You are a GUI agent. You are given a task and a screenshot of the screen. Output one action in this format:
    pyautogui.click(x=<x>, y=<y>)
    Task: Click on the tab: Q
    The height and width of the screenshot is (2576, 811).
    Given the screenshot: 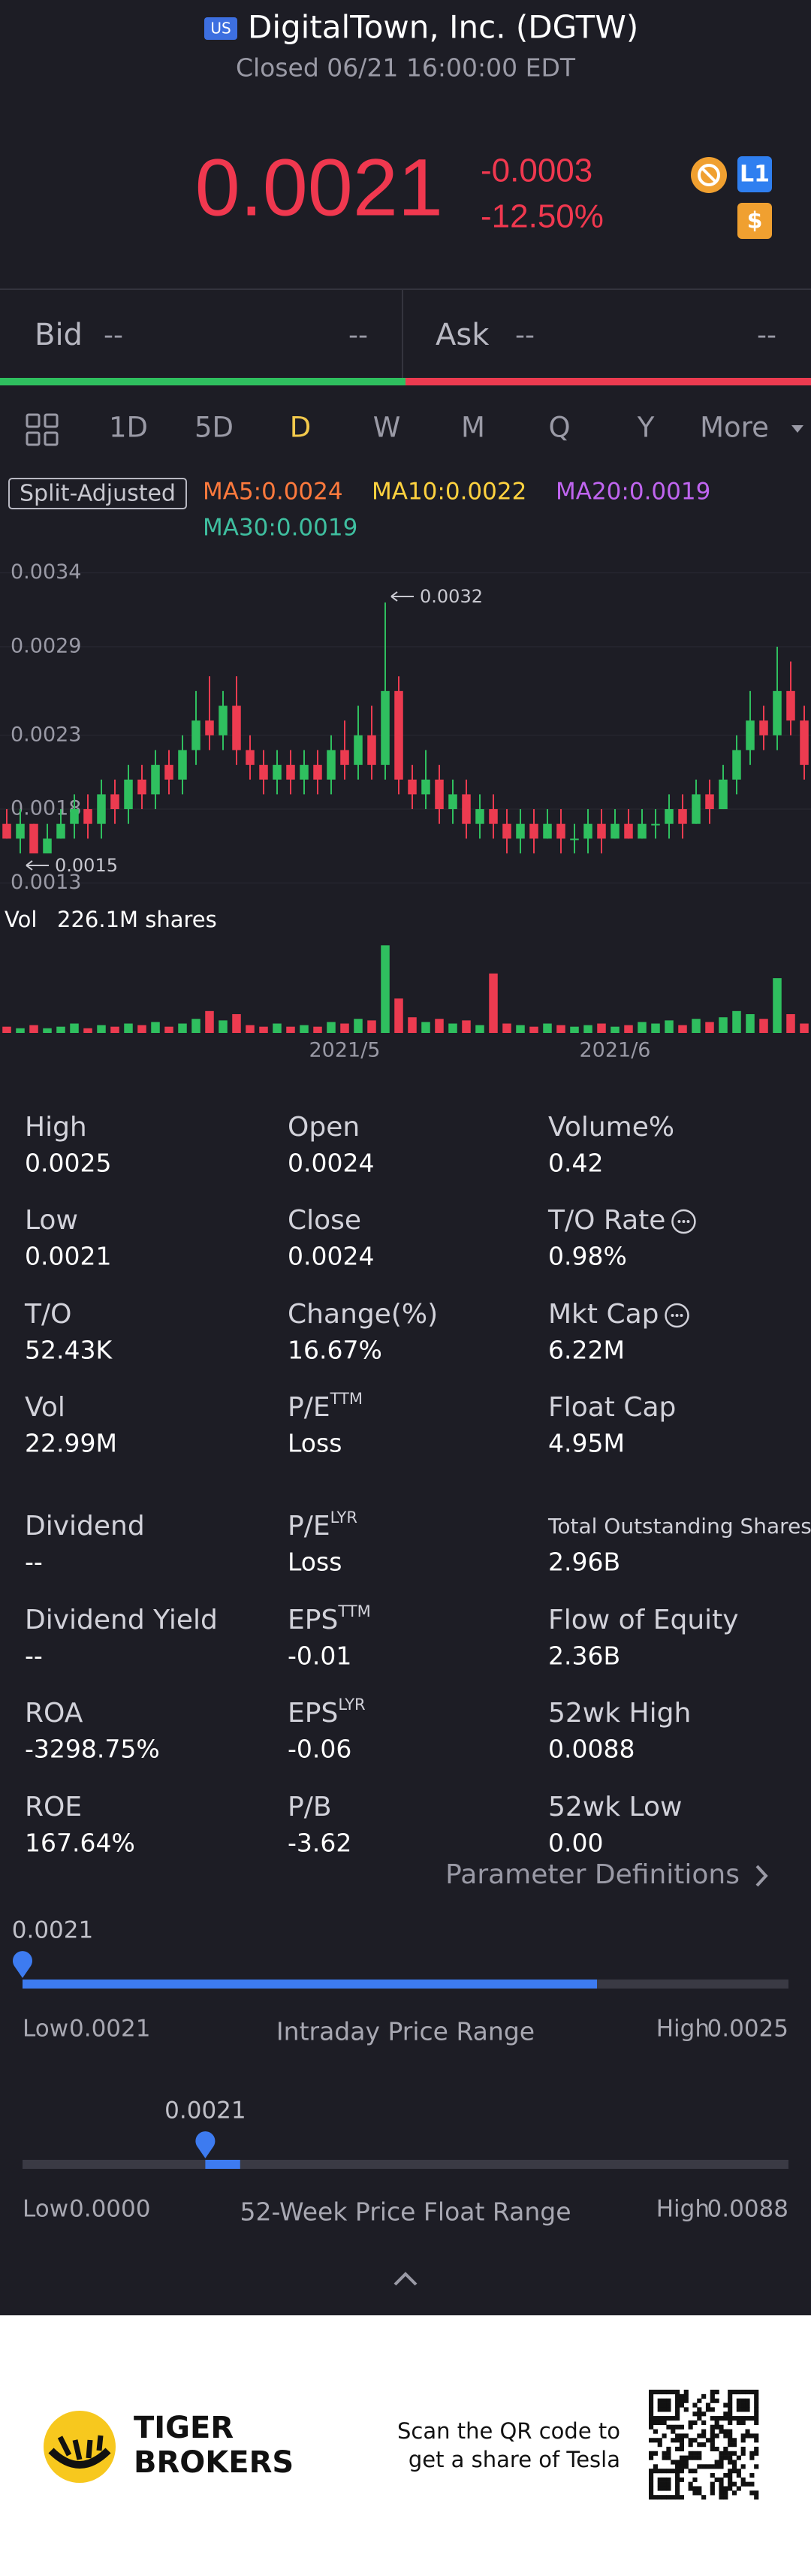 What is the action you would take?
    pyautogui.click(x=559, y=428)
    